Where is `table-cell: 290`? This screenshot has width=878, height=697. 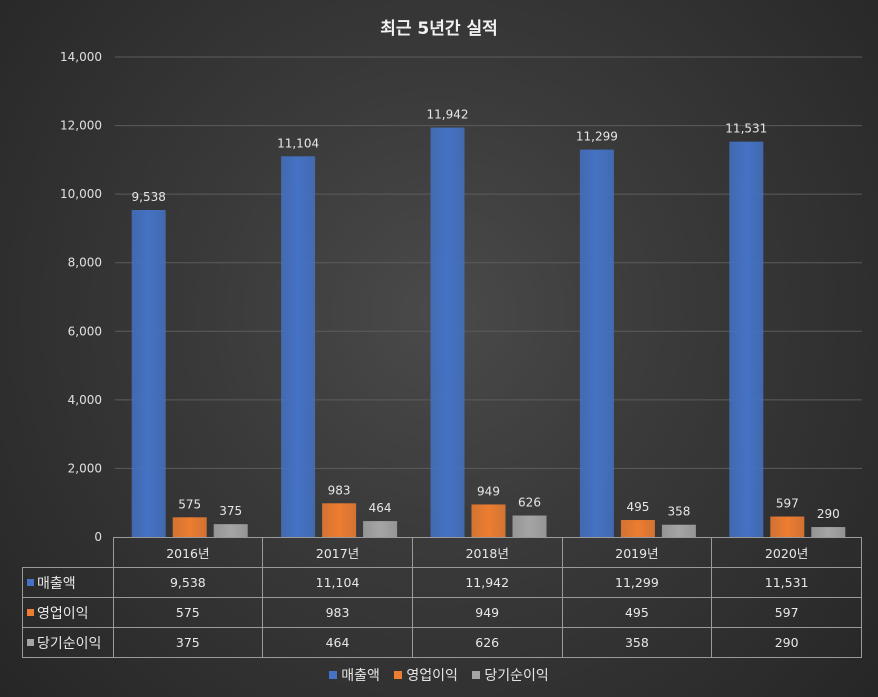 table-cell: 290 is located at coordinates (786, 642).